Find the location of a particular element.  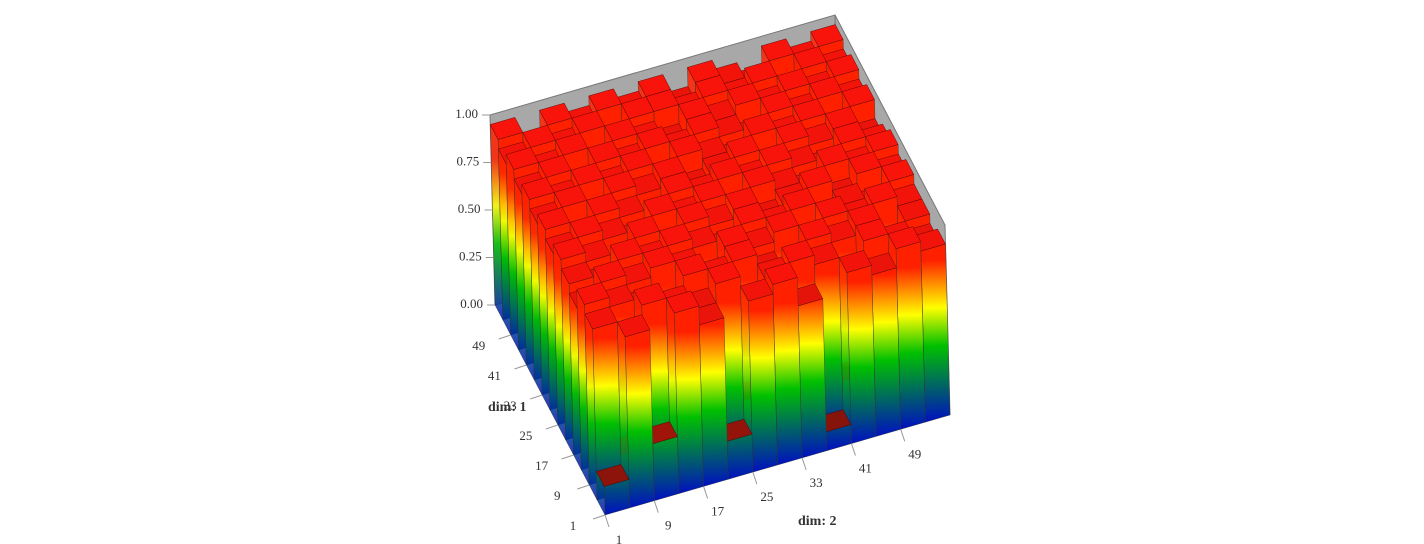

x-axis-label: dim: 2 is located at coordinates (817, 521).